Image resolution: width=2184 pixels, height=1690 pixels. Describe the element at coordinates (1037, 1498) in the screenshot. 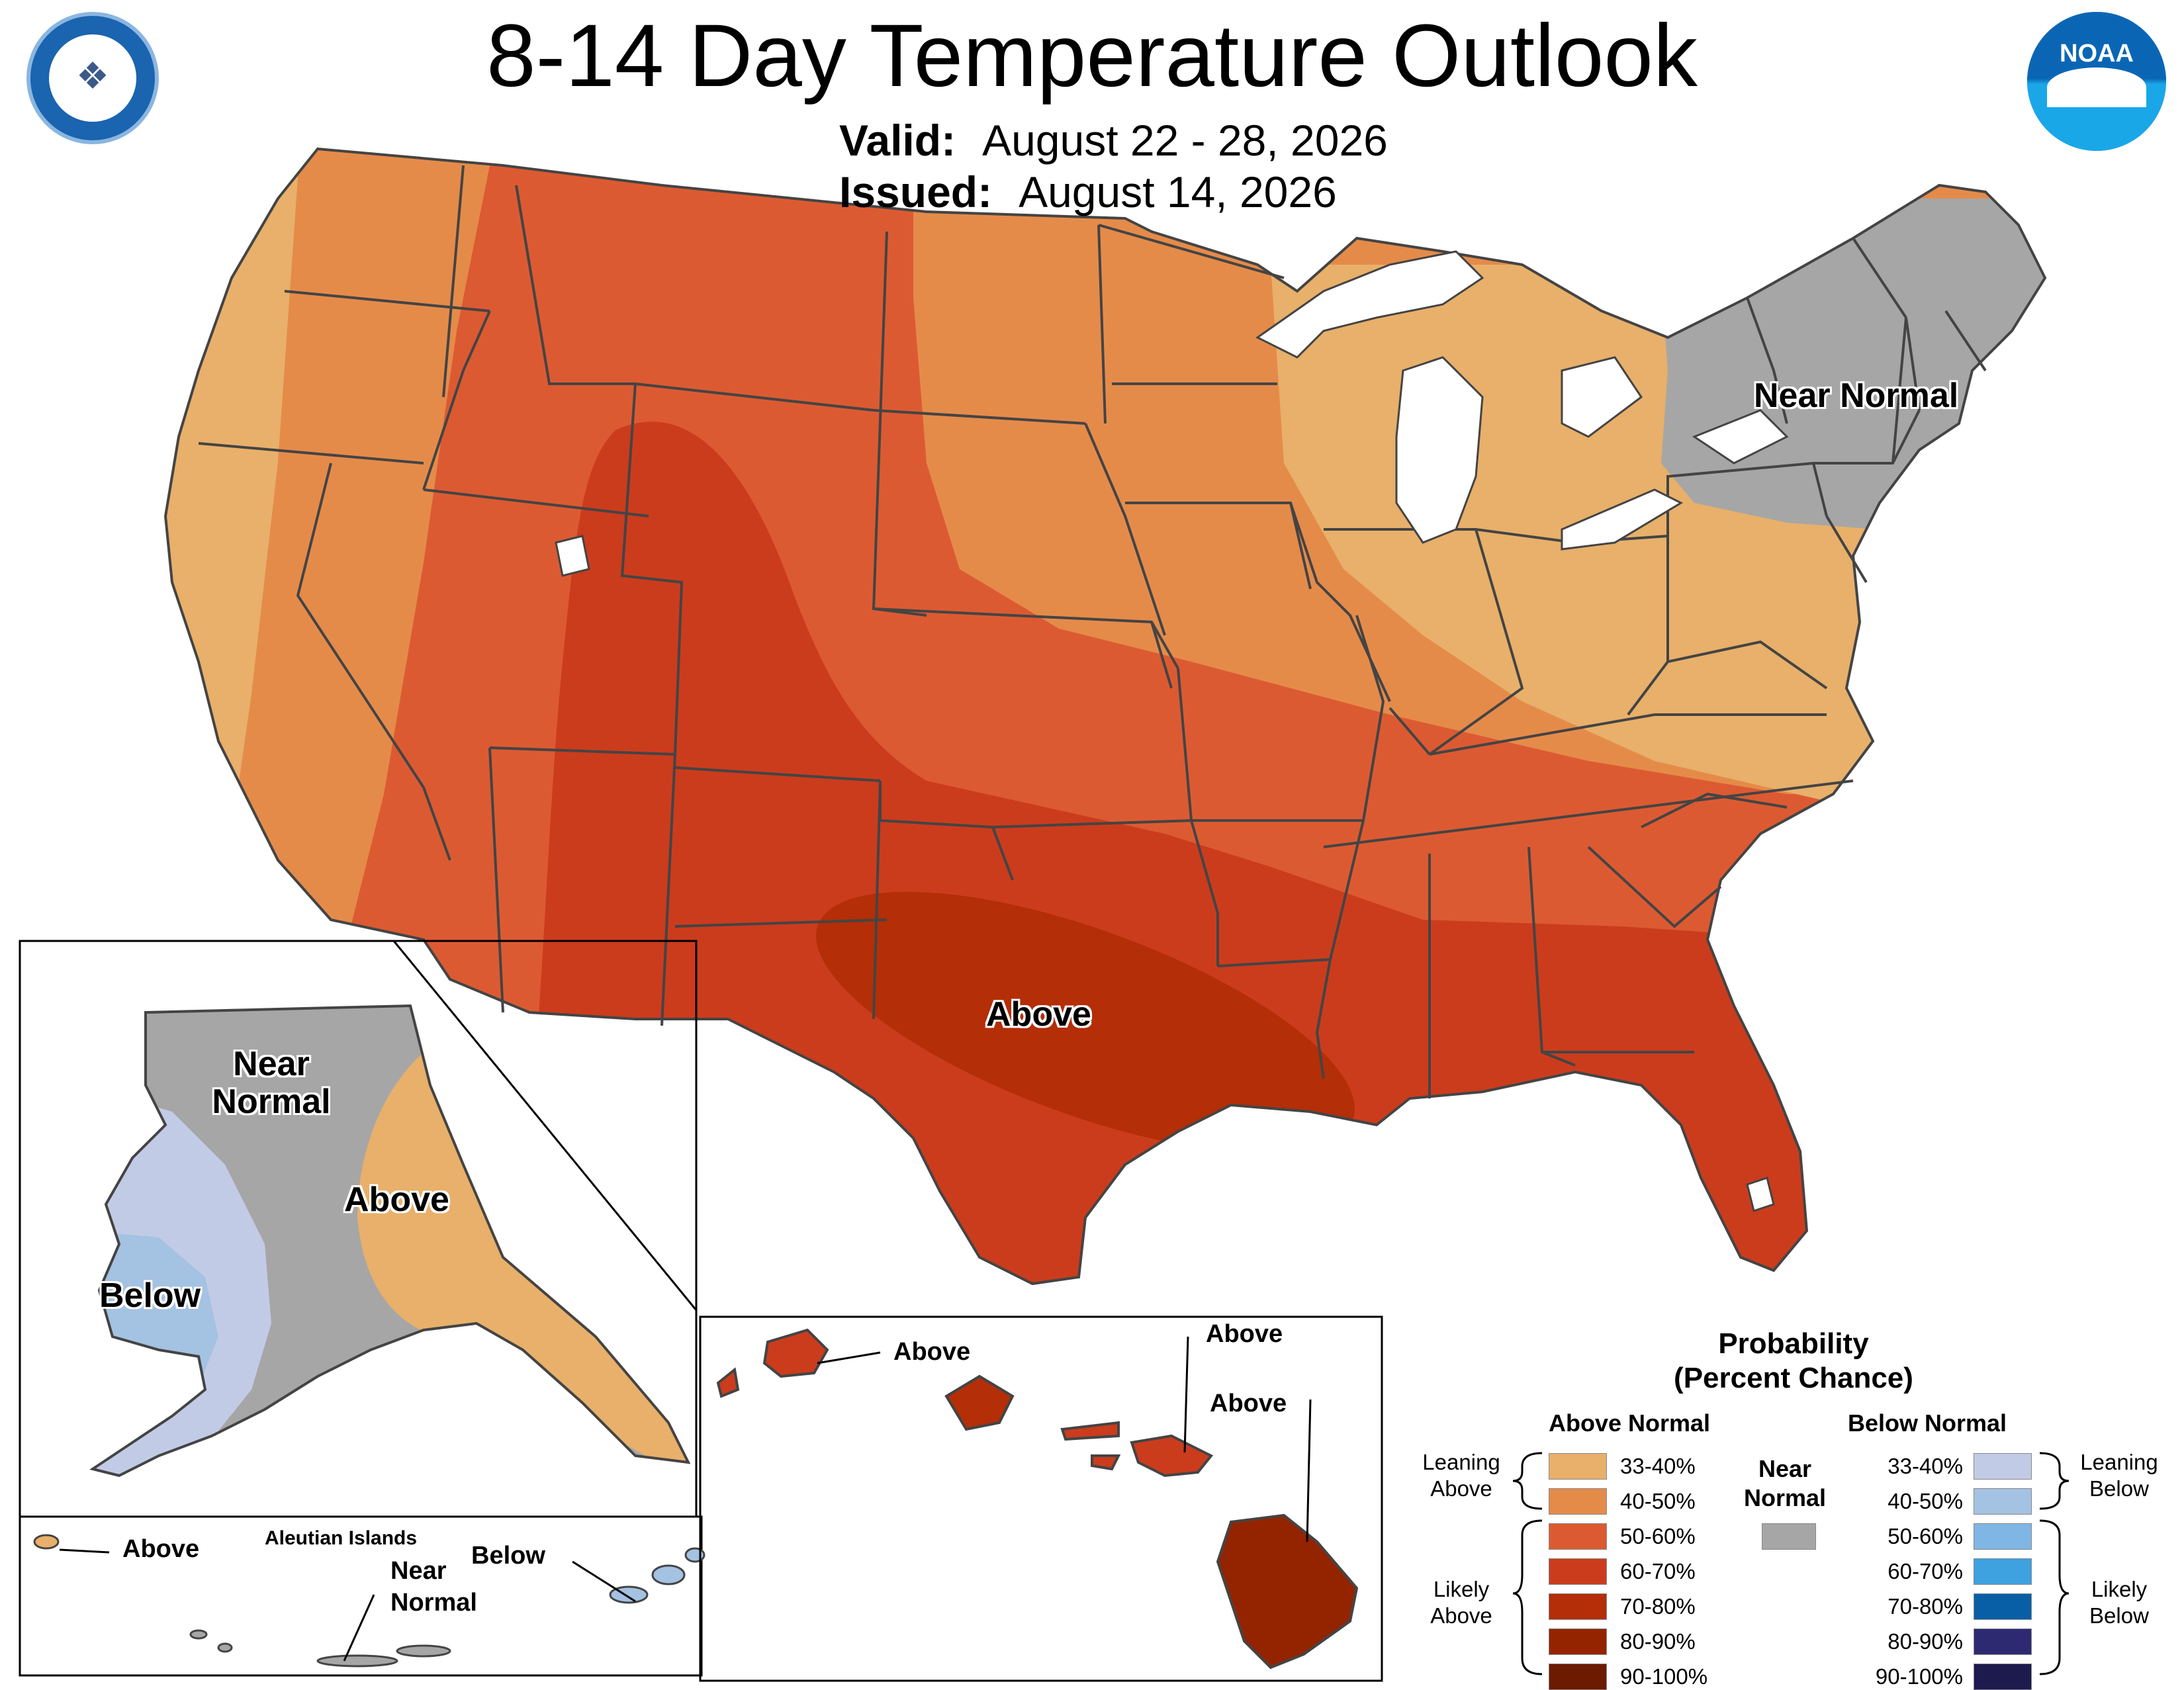

I see `hawaii-islands` at that location.